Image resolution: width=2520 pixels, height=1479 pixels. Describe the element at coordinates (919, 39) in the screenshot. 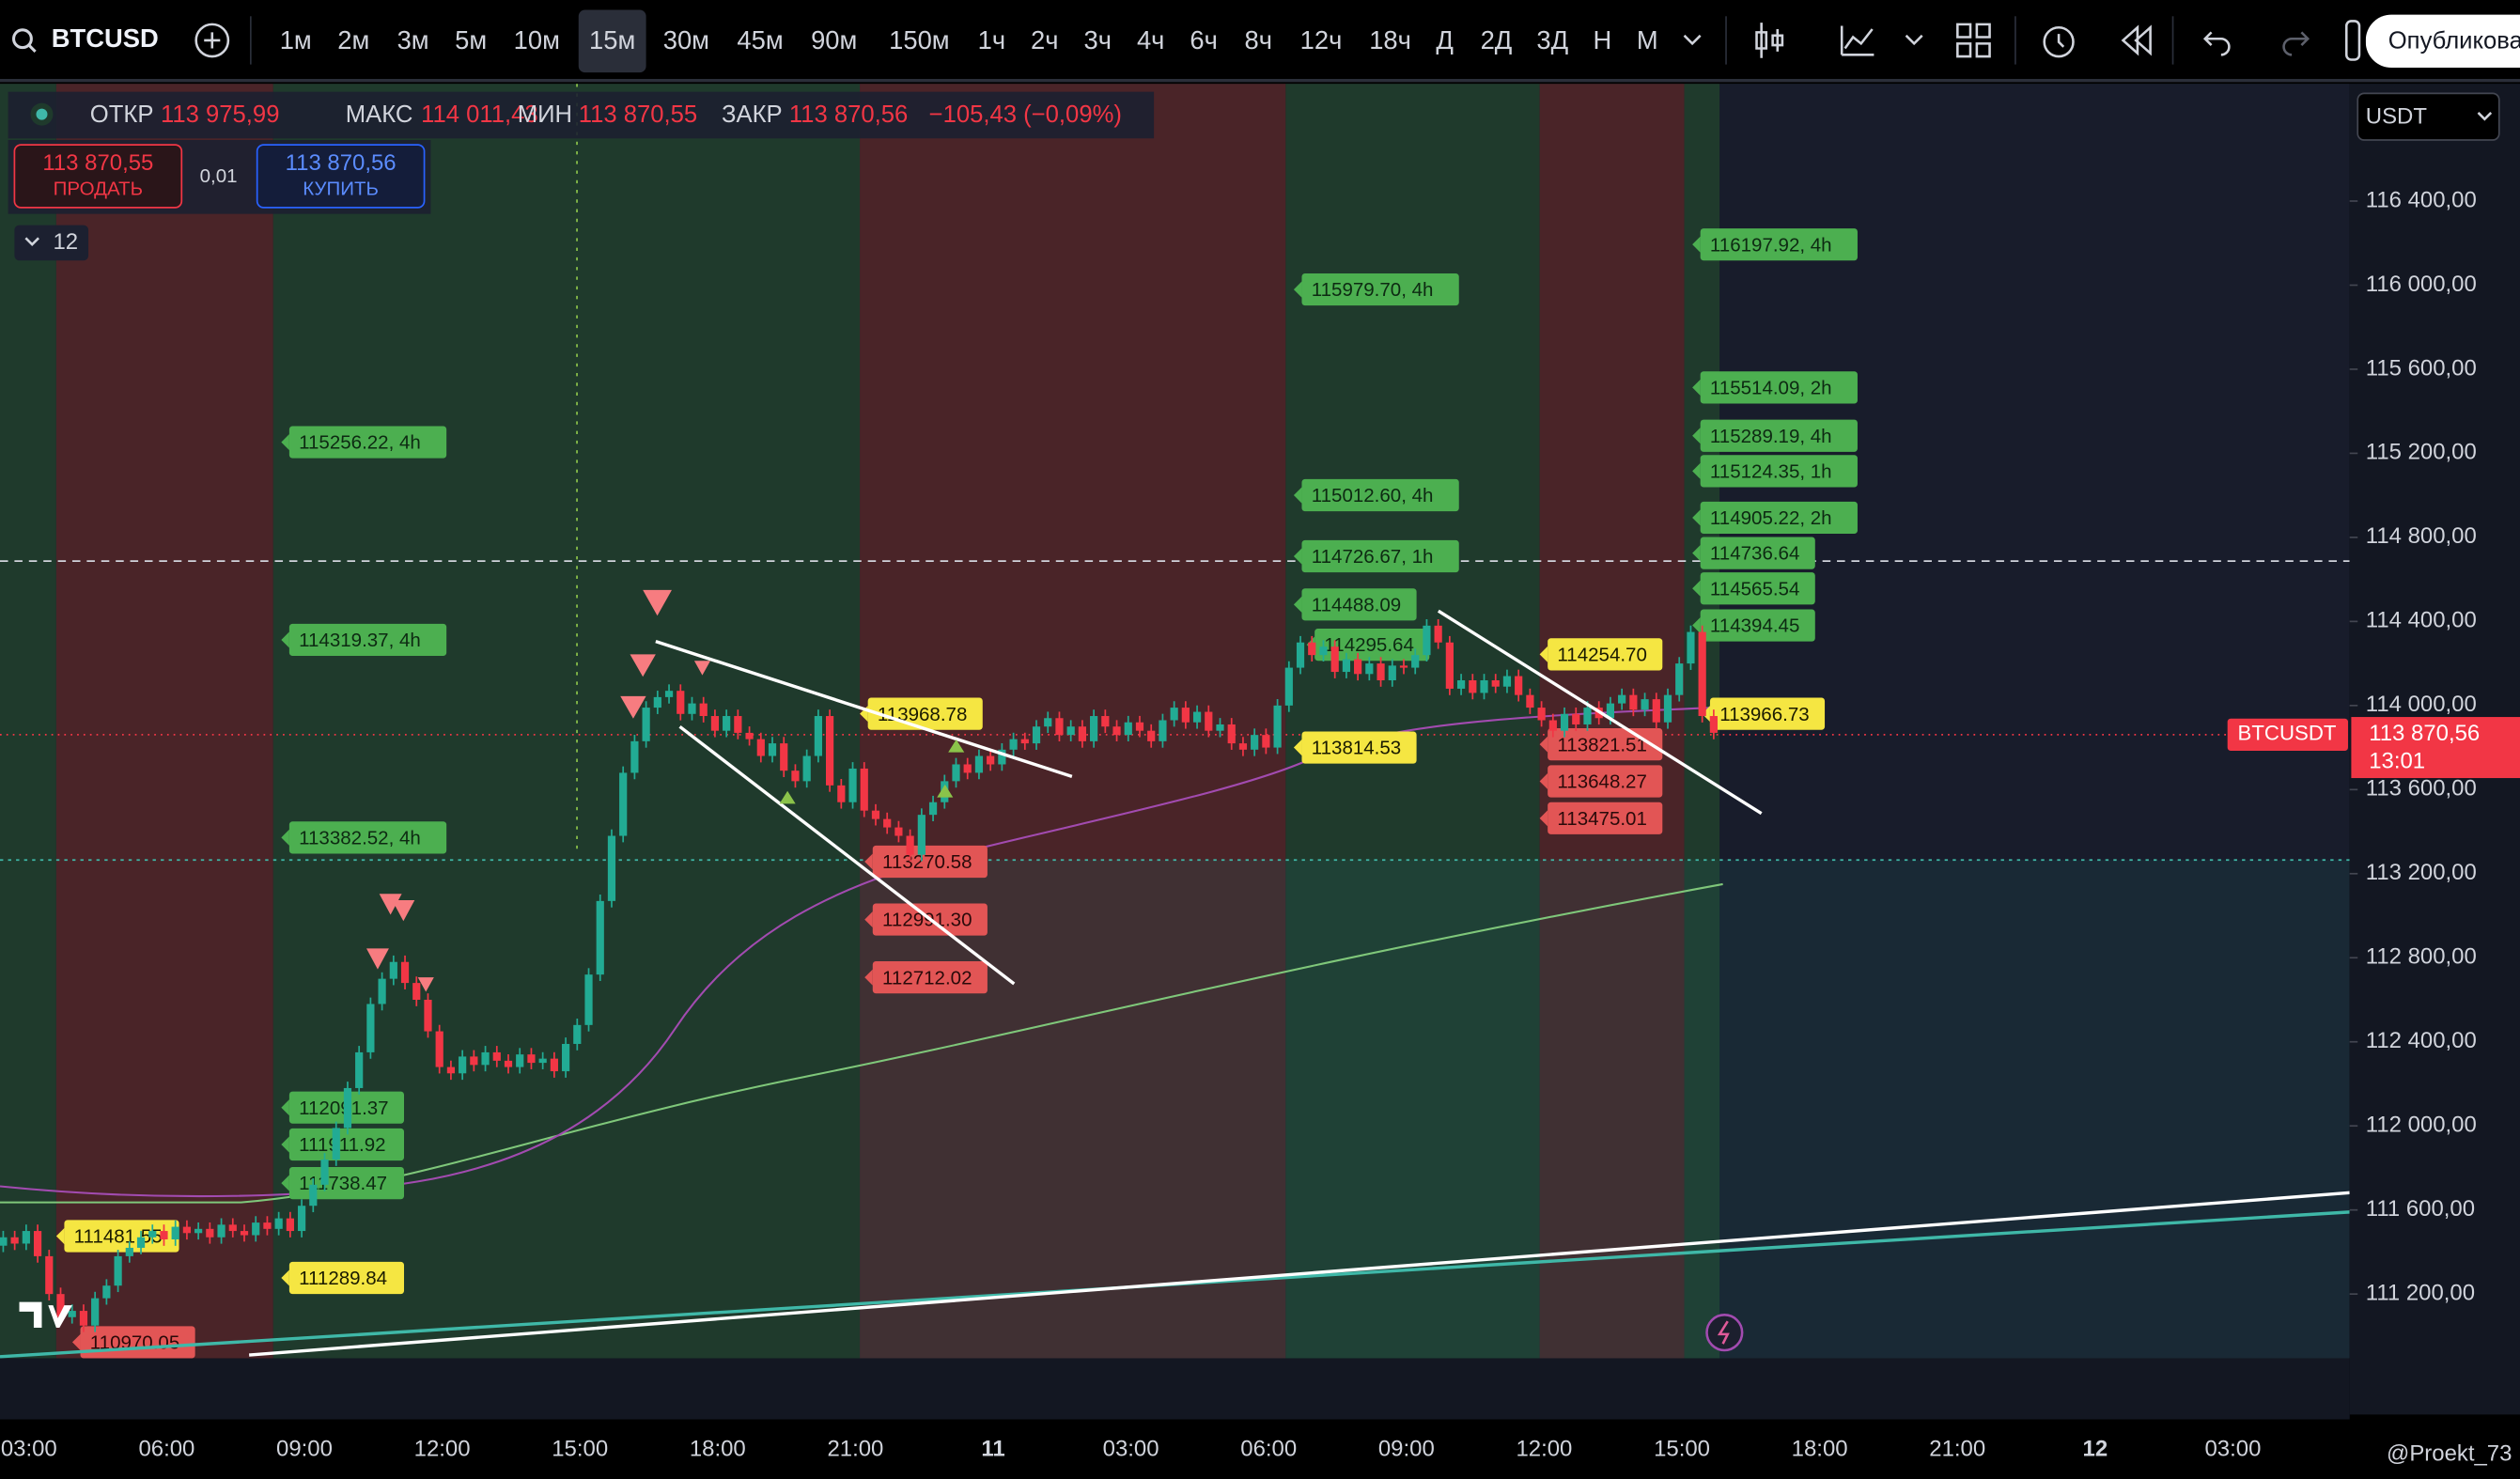

I see `timeframe: 150м` at that location.